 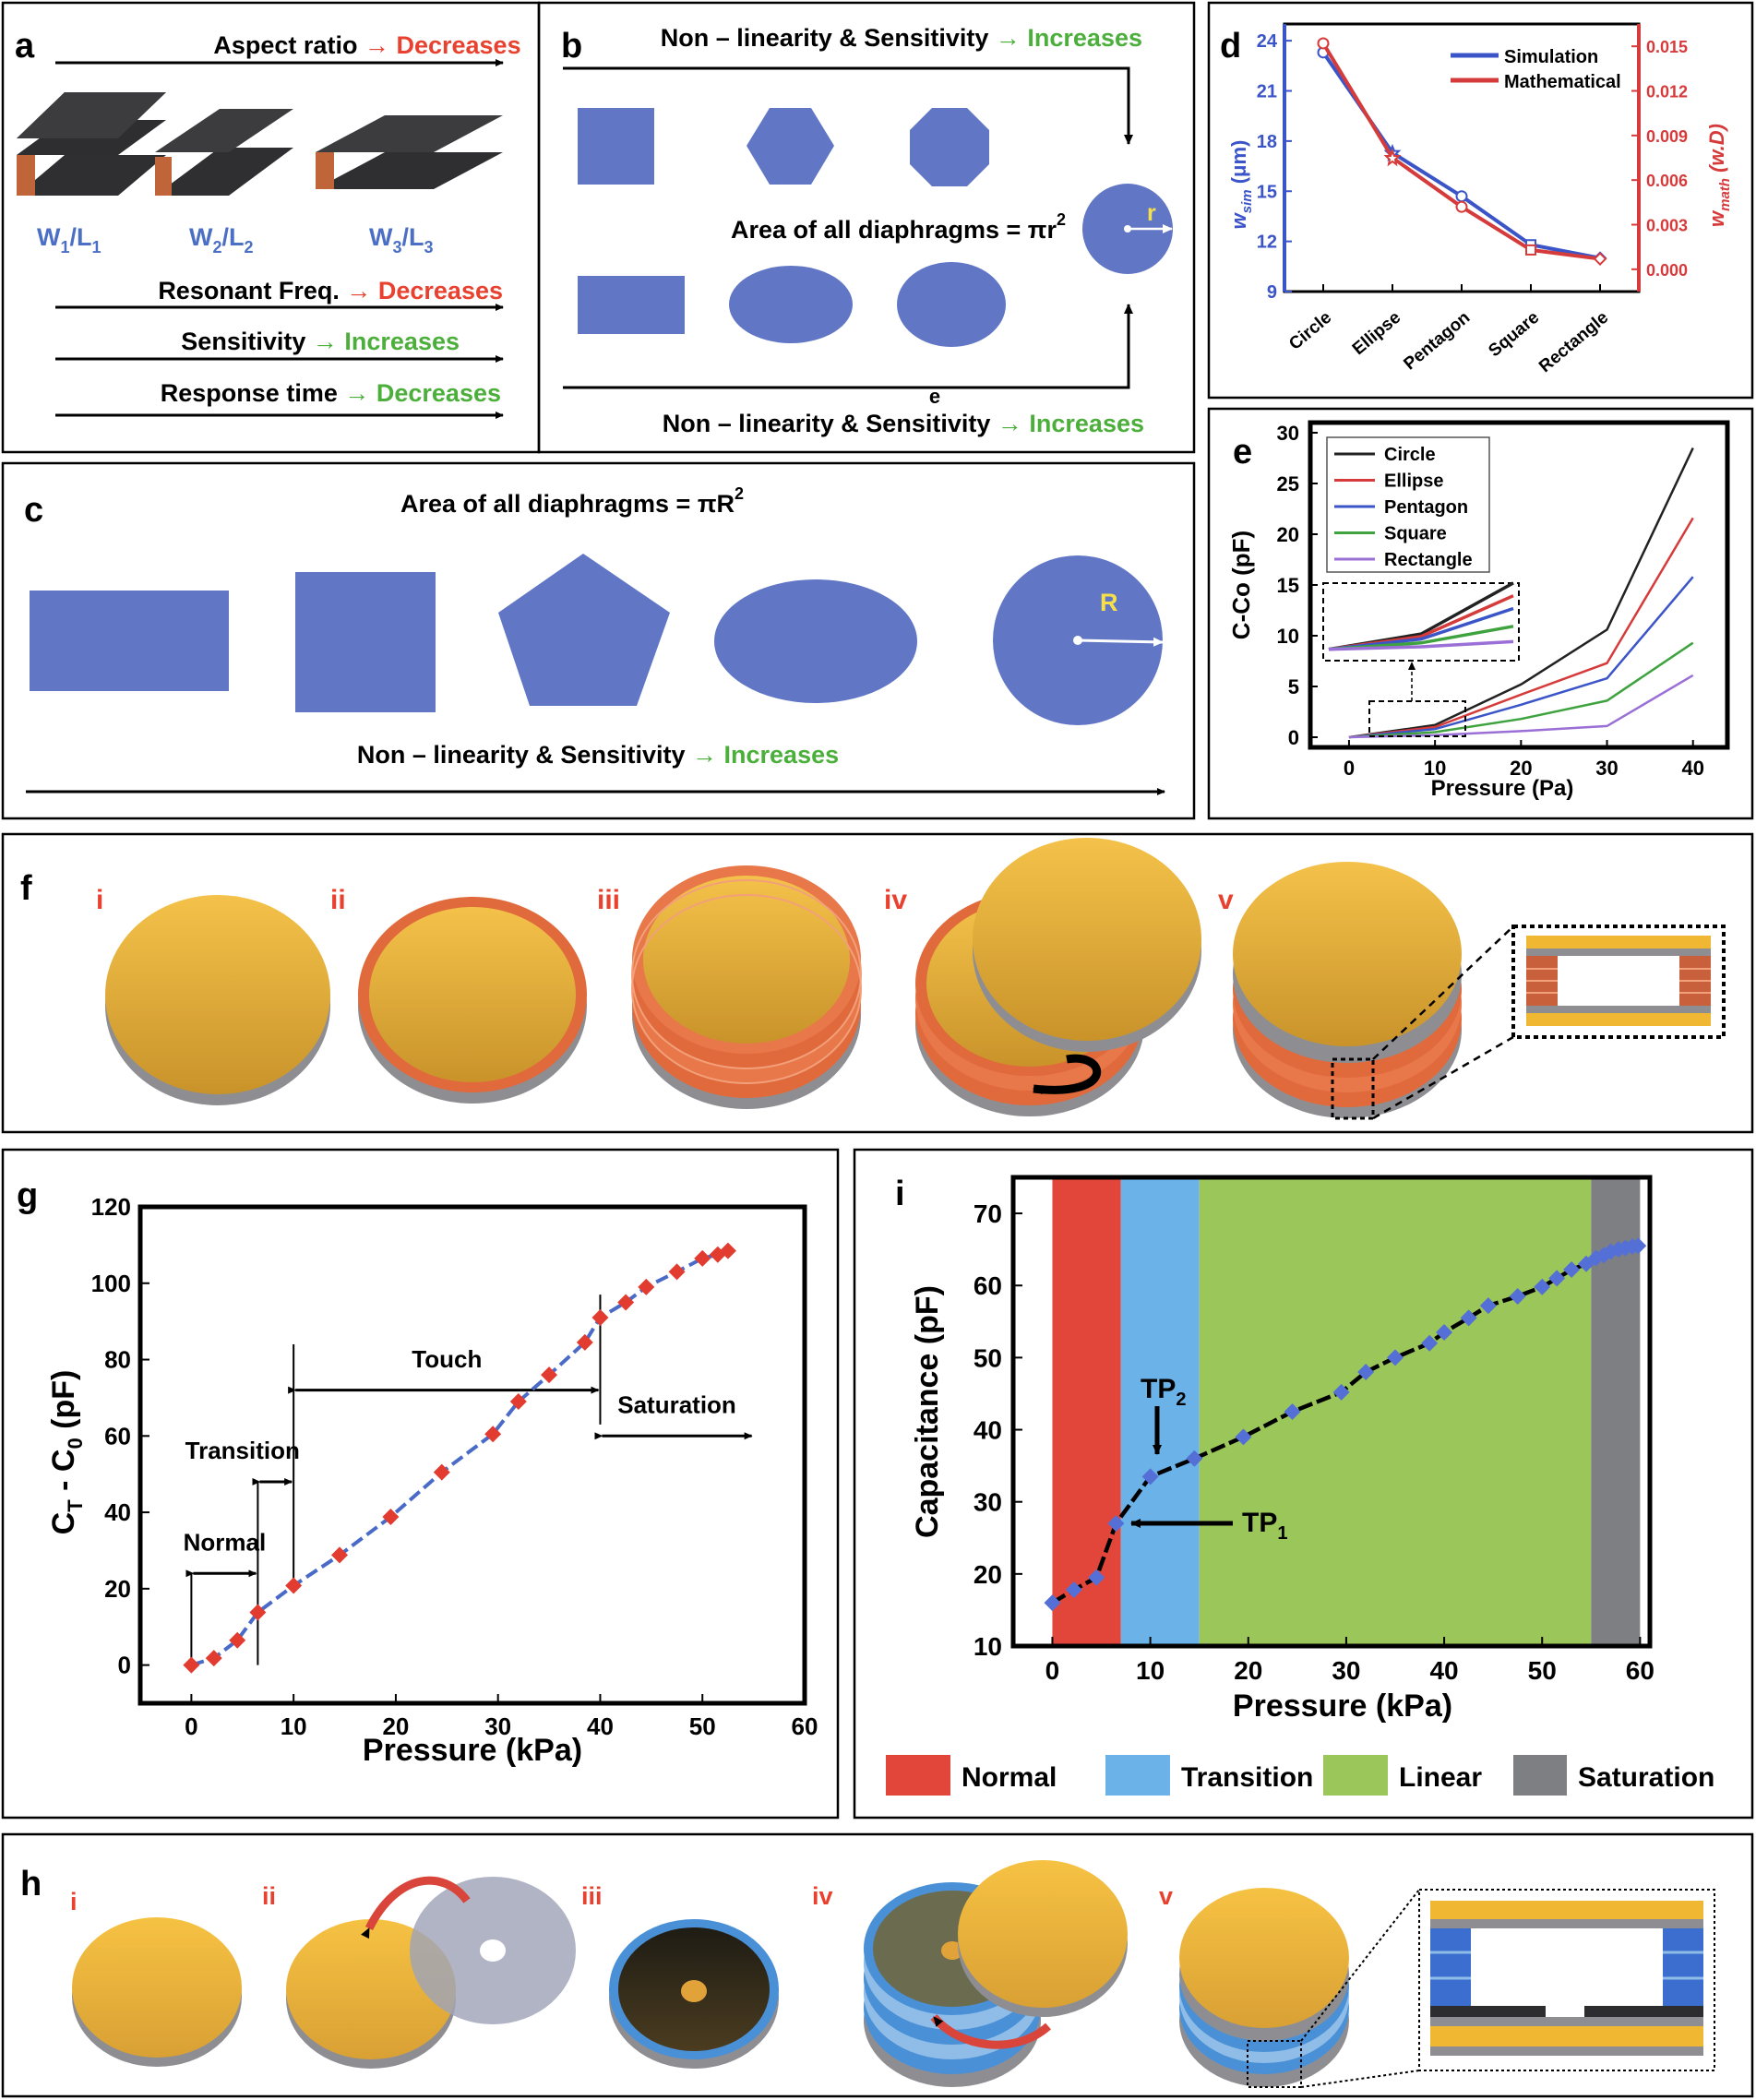 What do you see at coordinates (1395, 1411) in the screenshot?
I see `i-region-band` at bounding box center [1395, 1411].